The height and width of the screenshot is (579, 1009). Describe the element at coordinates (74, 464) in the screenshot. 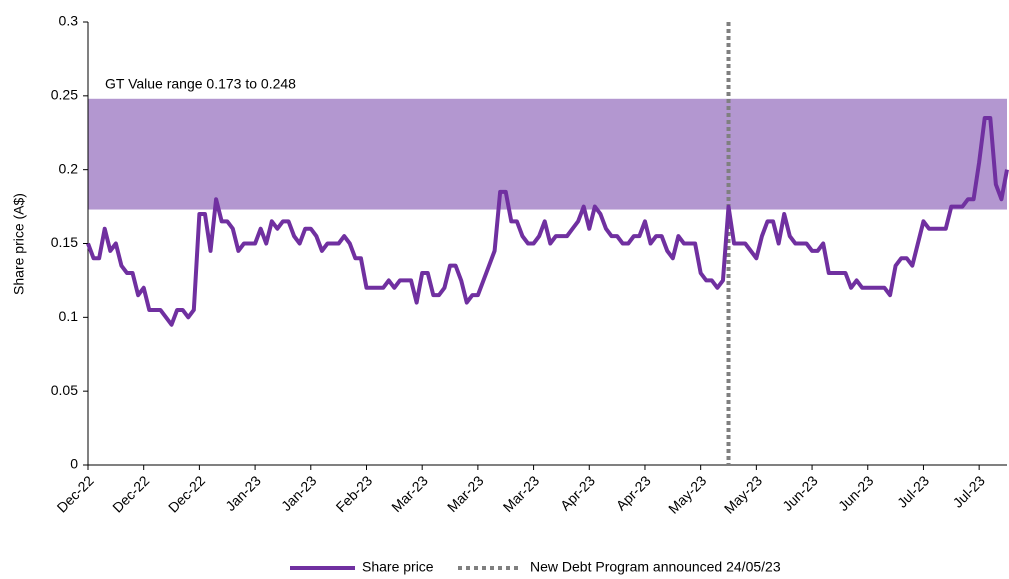

I see `y-tick-label: 0` at that location.